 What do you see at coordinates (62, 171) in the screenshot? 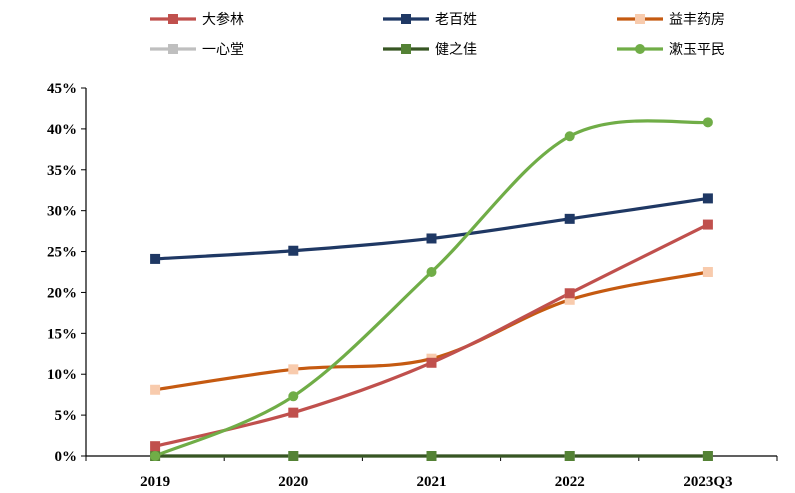
I see `y-tick-label: 35%` at bounding box center [62, 171].